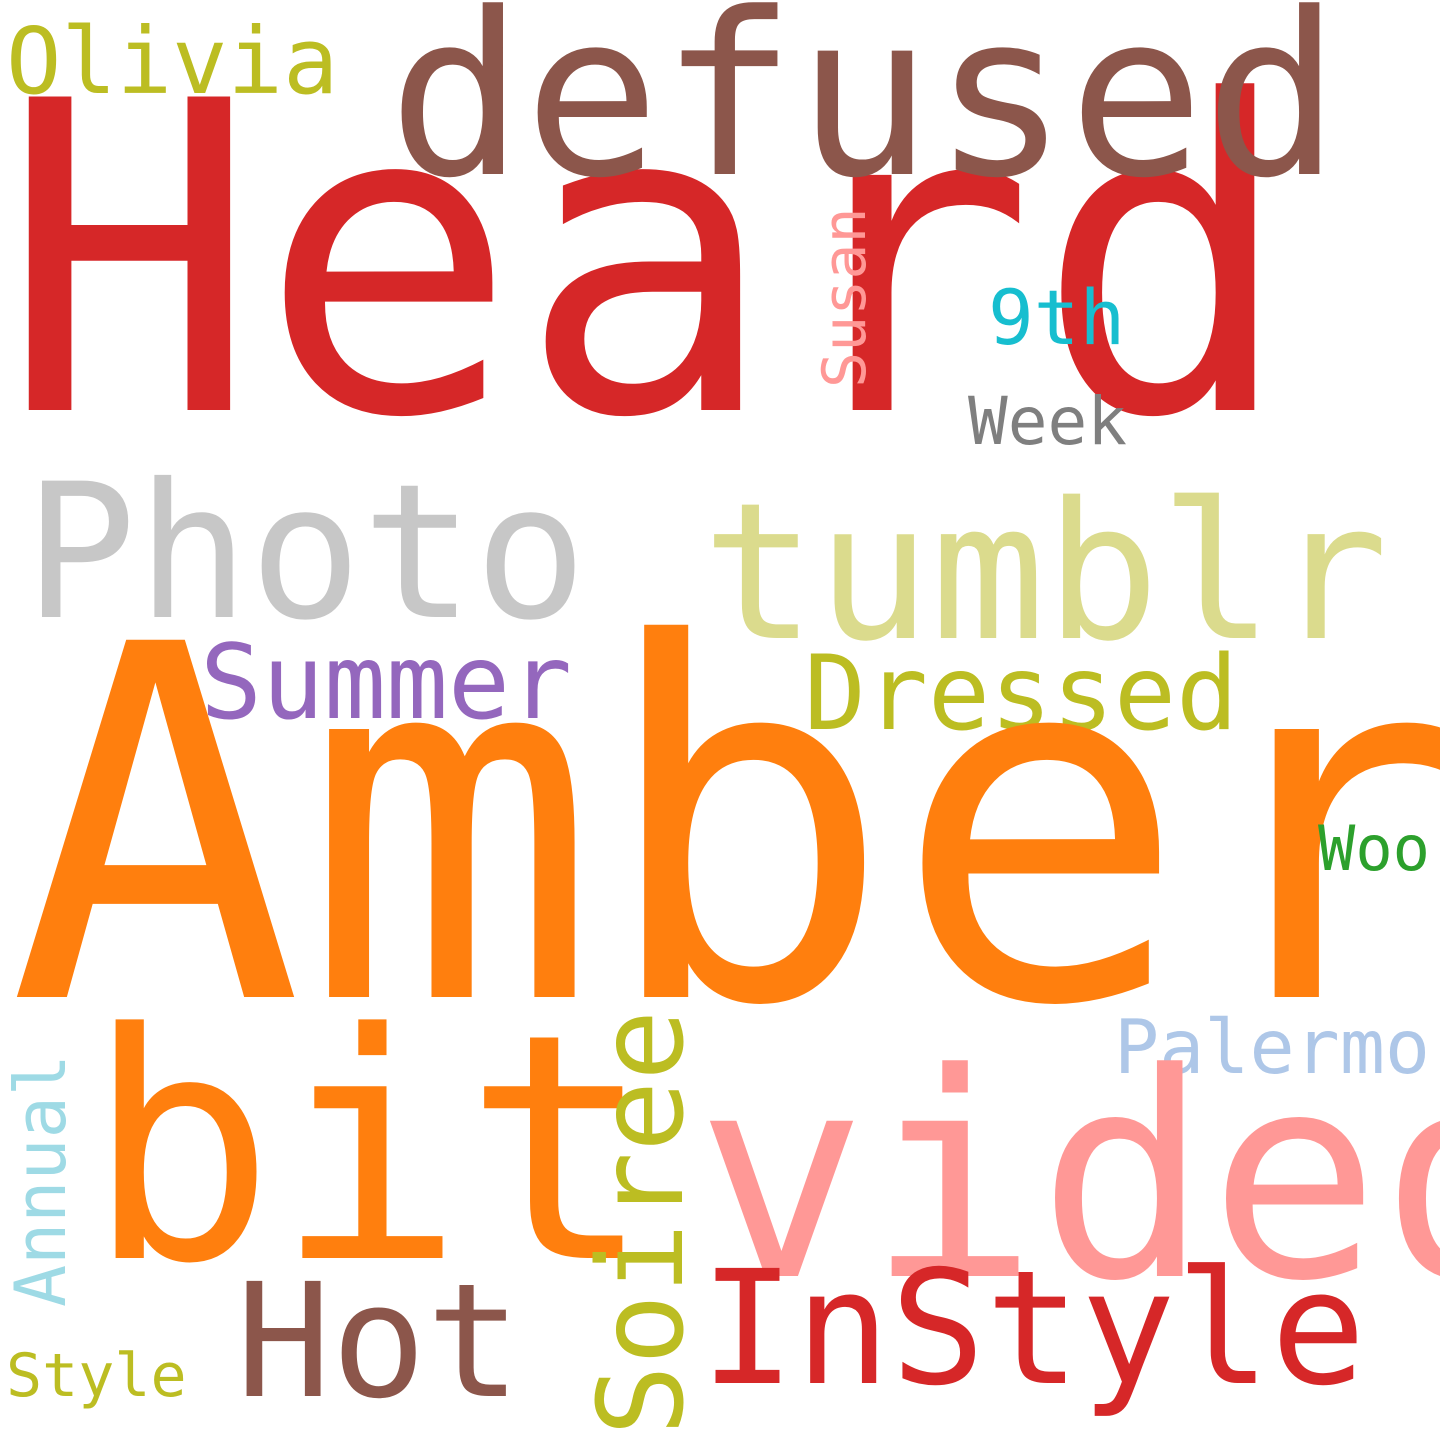 This screenshot has width=1440, height=1440. What do you see at coordinates (379, 1342) in the screenshot?
I see `word-hot: Hot` at bounding box center [379, 1342].